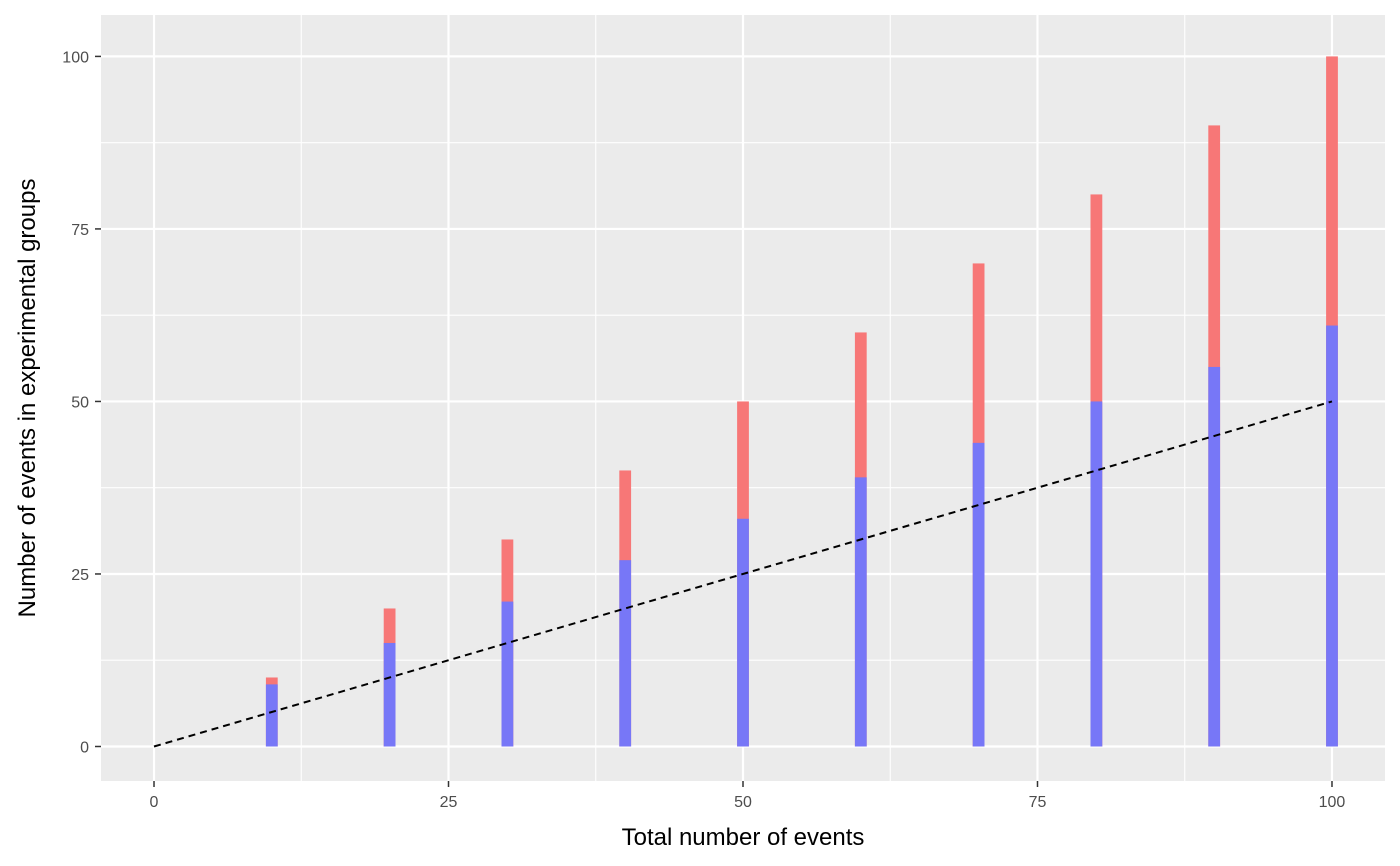 The image size is (1400, 866). Describe the element at coordinates (75, 57) in the screenshot. I see `y-tick-label: 100` at that location.